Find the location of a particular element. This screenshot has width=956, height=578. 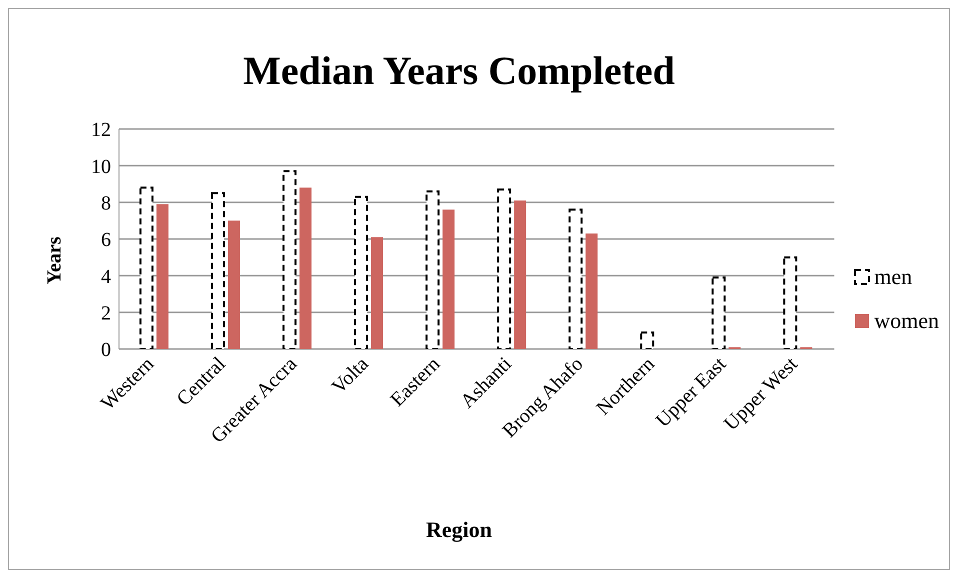

y-tick-label: 2 is located at coordinates (106, 313).